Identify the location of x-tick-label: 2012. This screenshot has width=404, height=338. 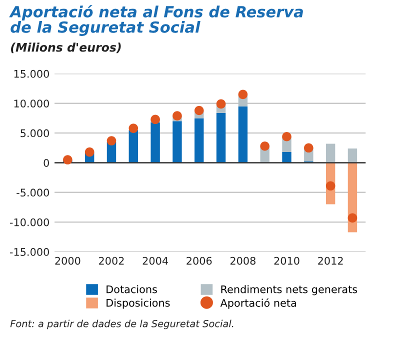
(330, 260).